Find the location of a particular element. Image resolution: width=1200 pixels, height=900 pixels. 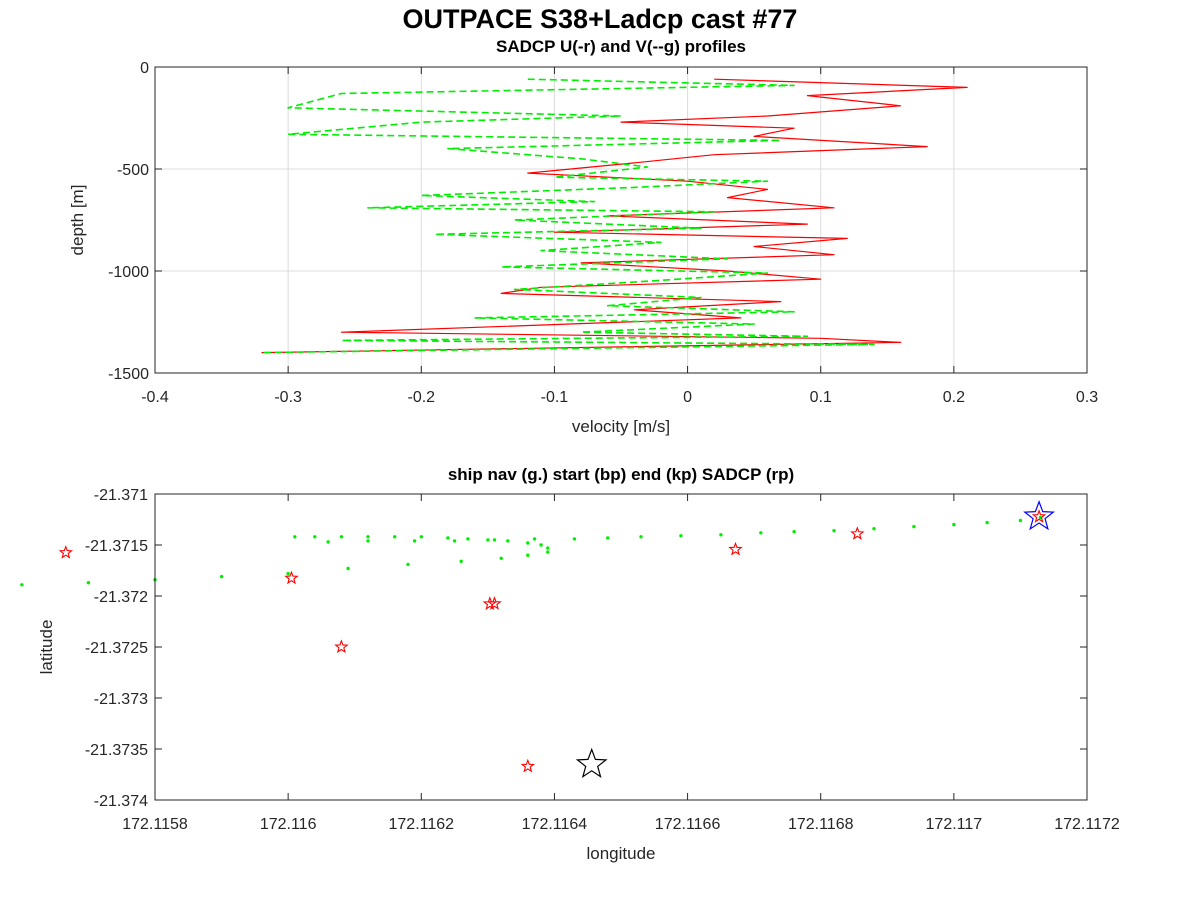

nav-ytick-label: -21.371 is located at coordinates (121, 495).